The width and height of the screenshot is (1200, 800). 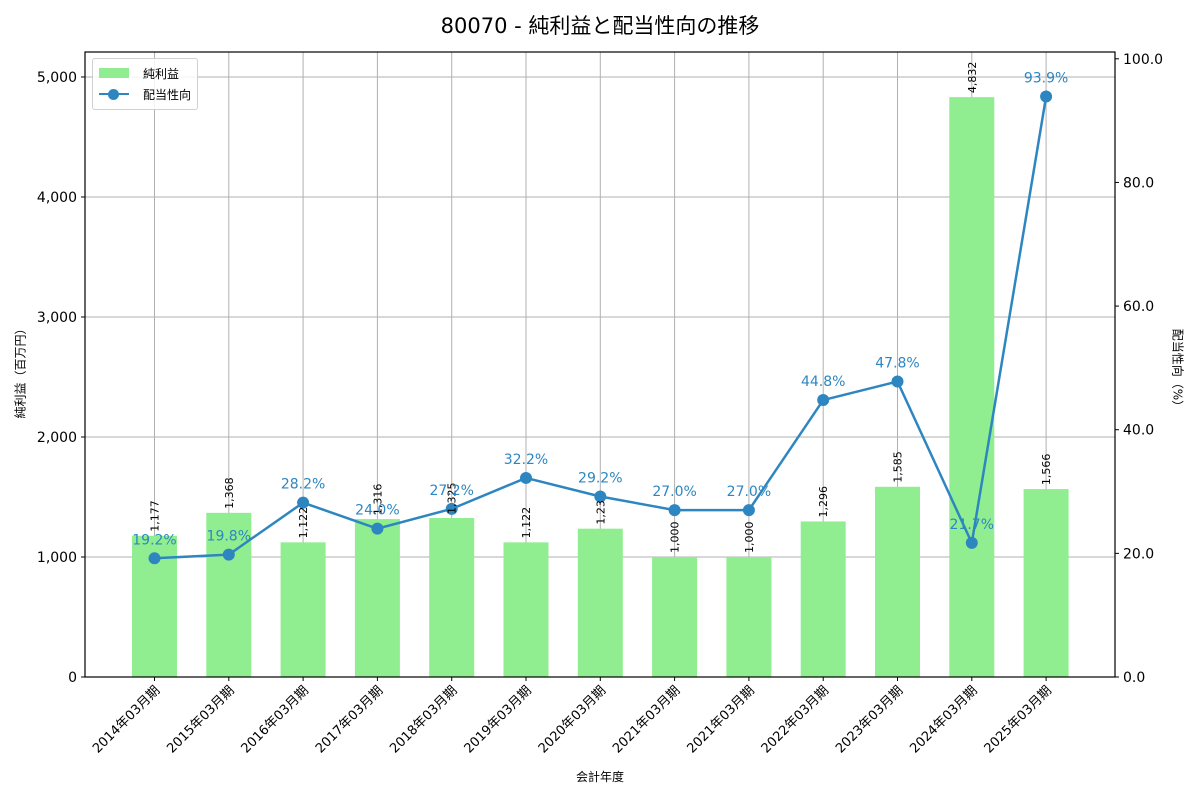 I want to click on payout-value-label: 19.8%, so click(x=229, y=537).